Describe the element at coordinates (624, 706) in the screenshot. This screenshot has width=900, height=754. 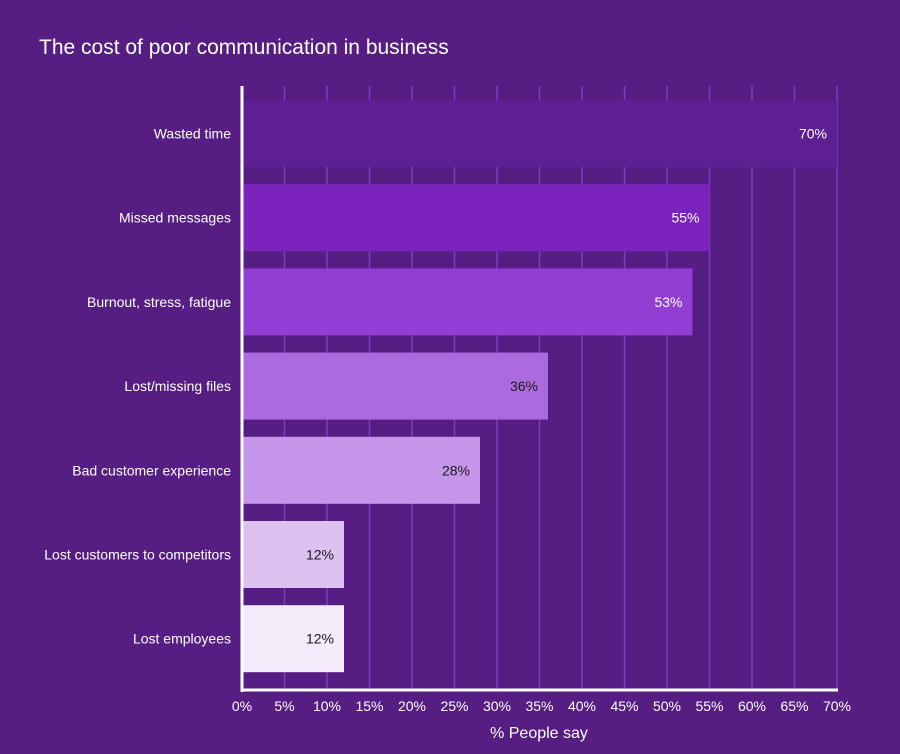
I see `x-tick-label: 45%` at that location.